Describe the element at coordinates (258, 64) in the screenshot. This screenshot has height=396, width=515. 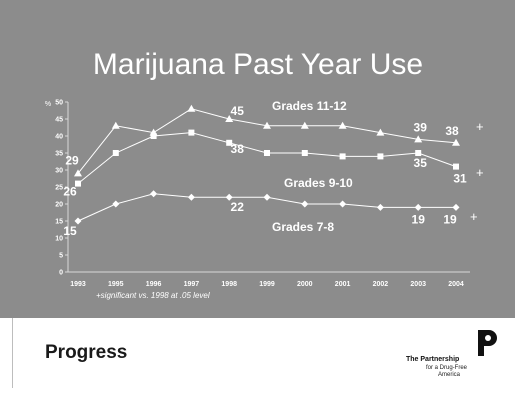
I see `slide-title: Marijuana Past Year Use` at that location.